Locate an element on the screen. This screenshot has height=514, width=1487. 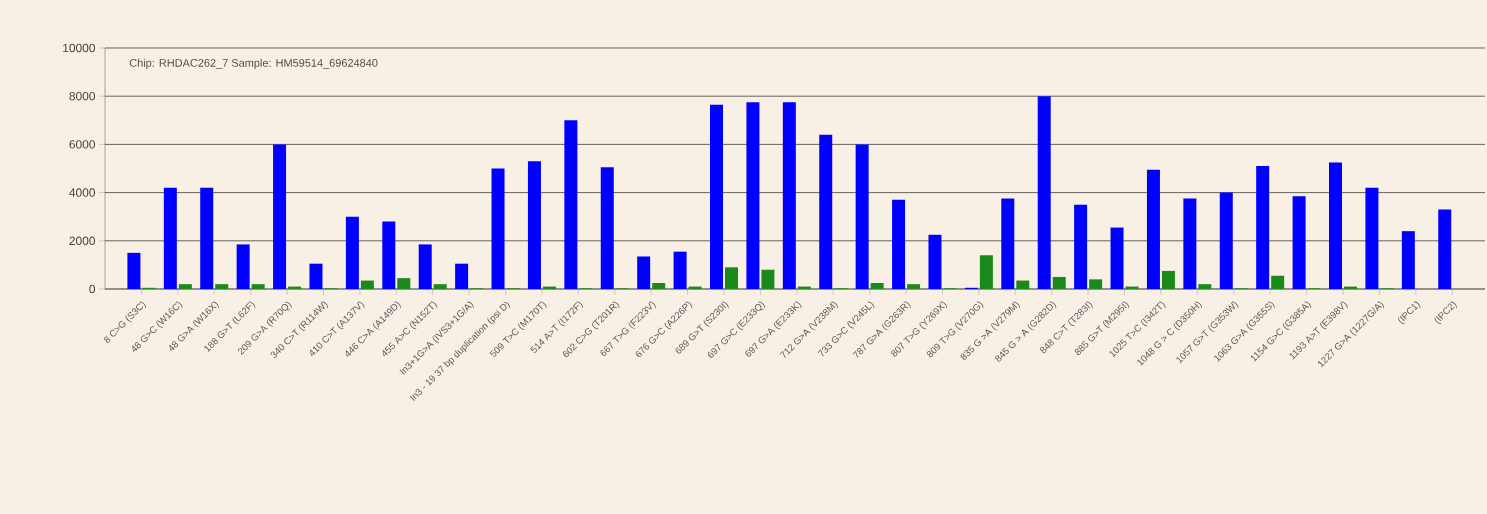
y-tick-label: 4000 is located at coordinates (82, 192).